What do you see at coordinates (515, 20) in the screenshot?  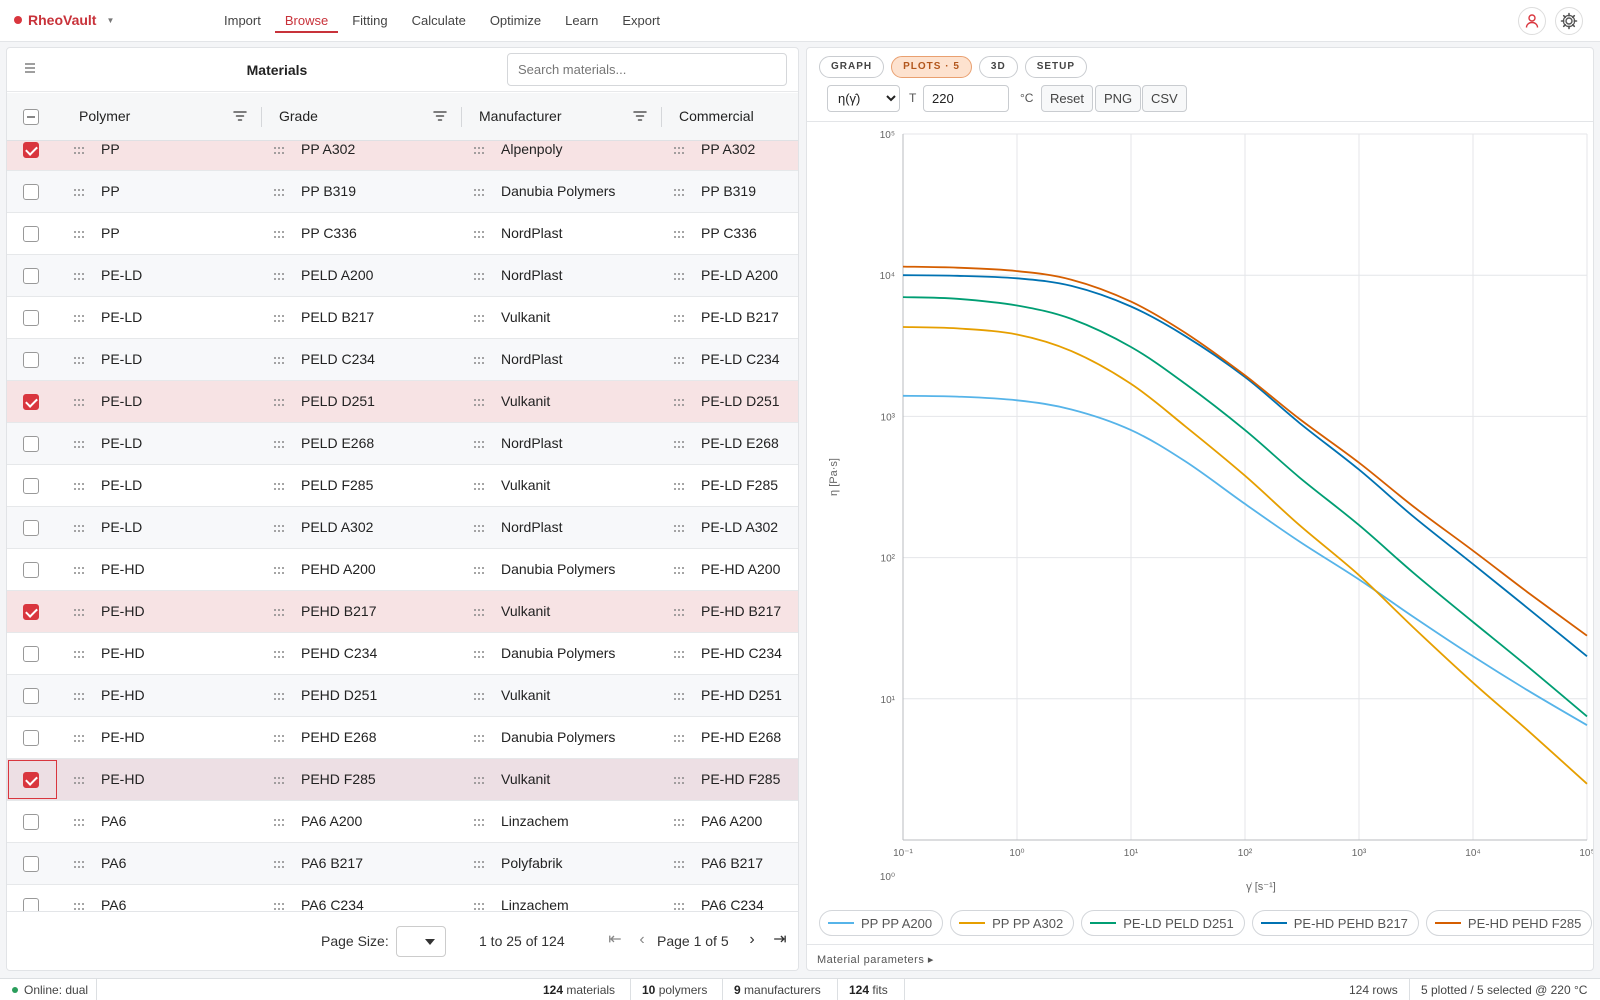 I see `nav-item-optimize: Optimize` at bounding box center [515, 20].